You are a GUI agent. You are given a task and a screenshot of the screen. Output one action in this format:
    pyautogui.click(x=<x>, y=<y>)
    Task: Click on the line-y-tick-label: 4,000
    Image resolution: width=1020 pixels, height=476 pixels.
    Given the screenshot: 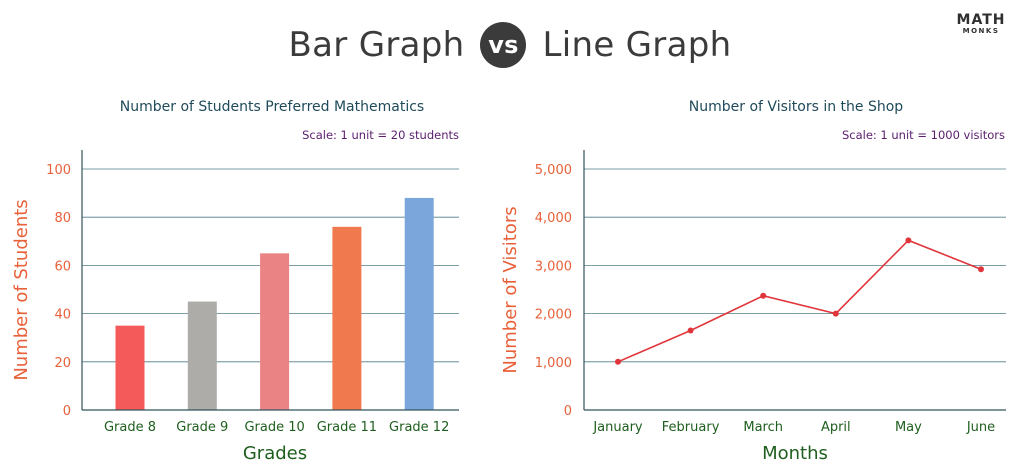 What is the action you would take?
    pyautogui.click(x=553, y=218)
    